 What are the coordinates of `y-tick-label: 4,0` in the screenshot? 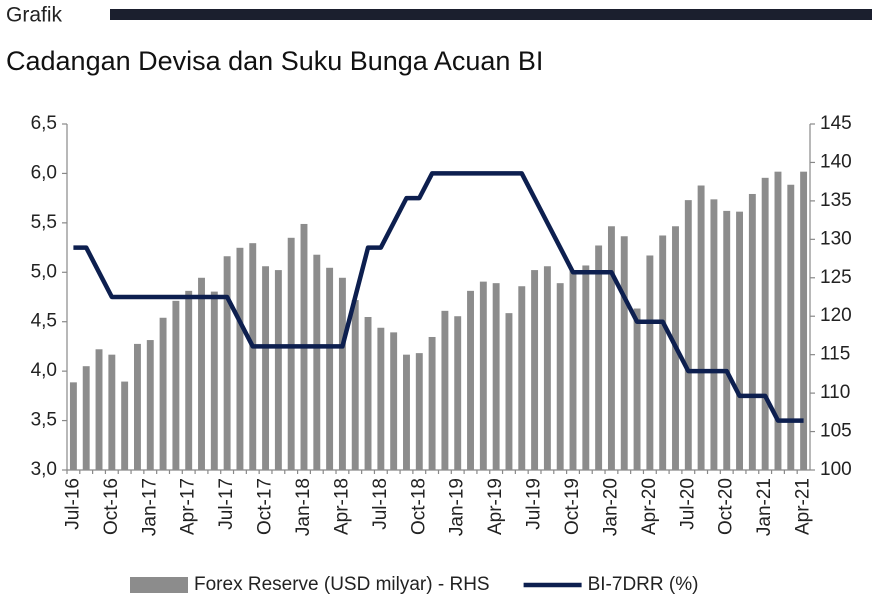 It's located at (44, 370).